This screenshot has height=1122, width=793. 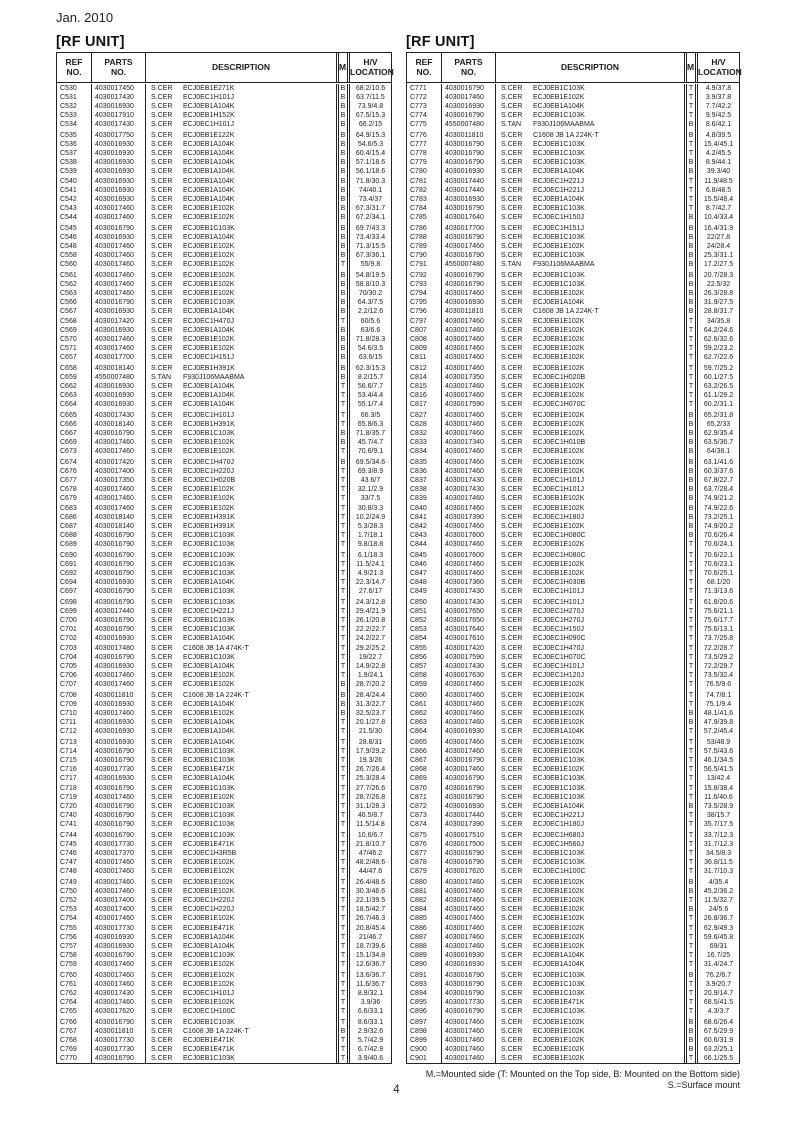 What do you see at coordinates (718, 88) in the screenshot?
I see `hv-location: 4.9/37.8` at bounding box center [718, 88].